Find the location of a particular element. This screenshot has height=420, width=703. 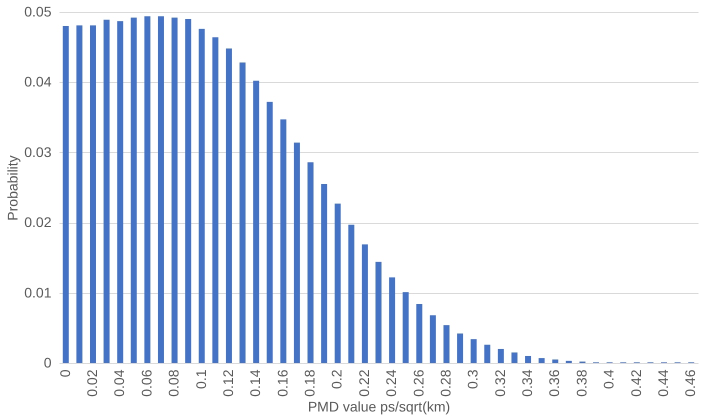

x-tick-label: 0.02 is located at coordinates (92, 383).